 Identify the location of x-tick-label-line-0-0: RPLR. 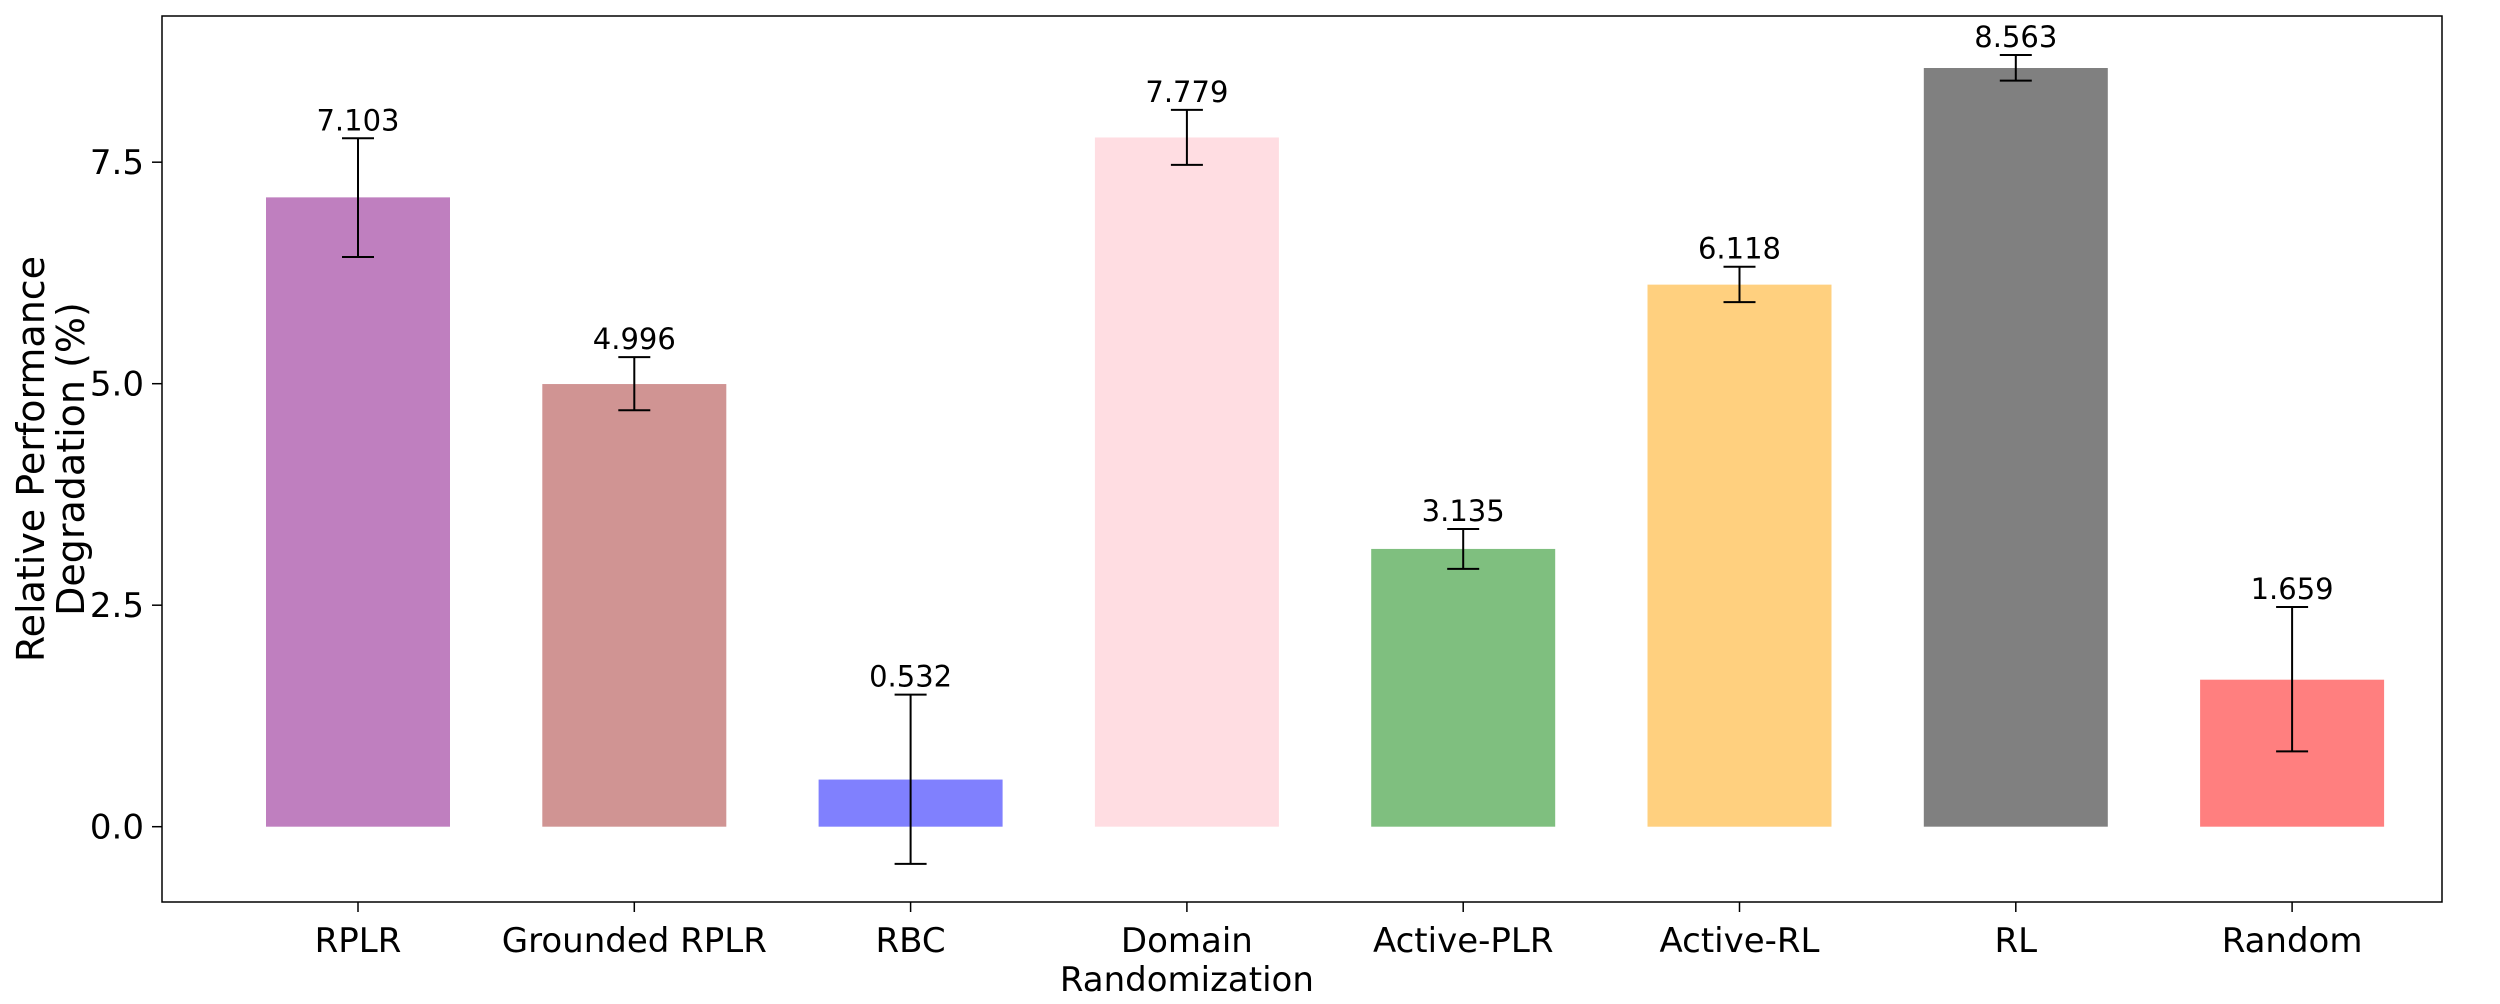
(358, 941).